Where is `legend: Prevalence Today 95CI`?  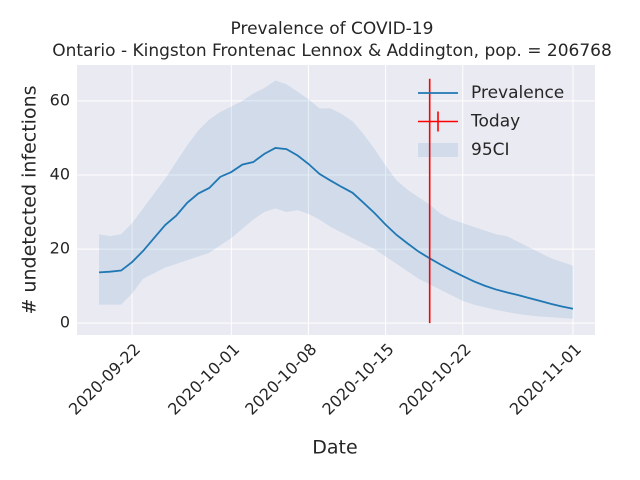 legend: Prevalence Today 95CI is located at coordinates (491, 121).